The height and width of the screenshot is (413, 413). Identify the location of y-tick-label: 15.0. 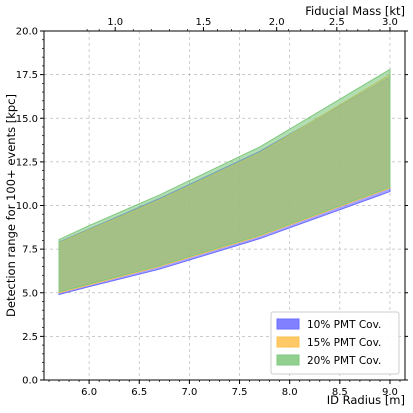
(27, 119).